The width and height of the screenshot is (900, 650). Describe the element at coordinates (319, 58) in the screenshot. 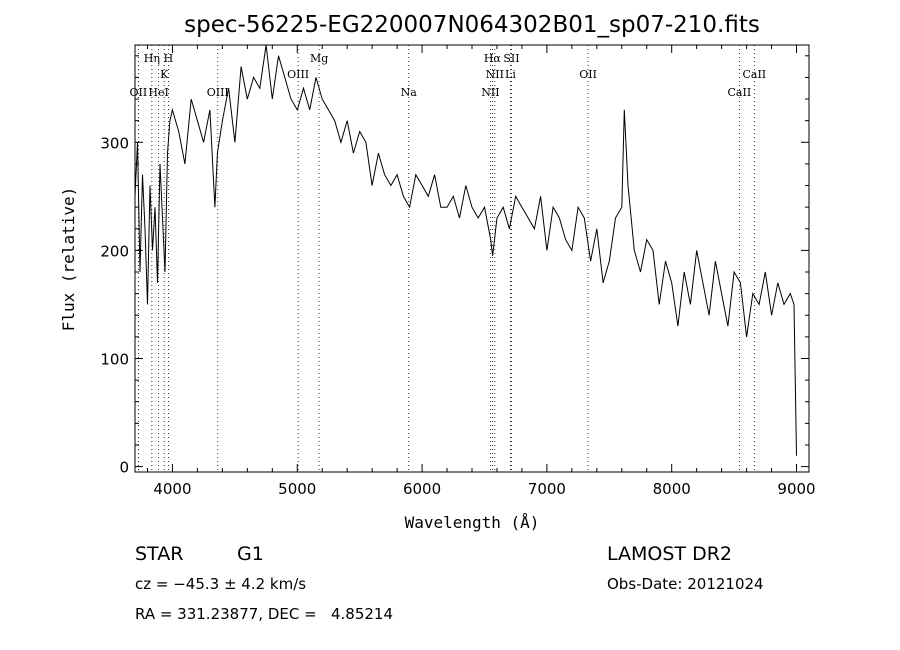

I see `line-label: Mg` at that location.